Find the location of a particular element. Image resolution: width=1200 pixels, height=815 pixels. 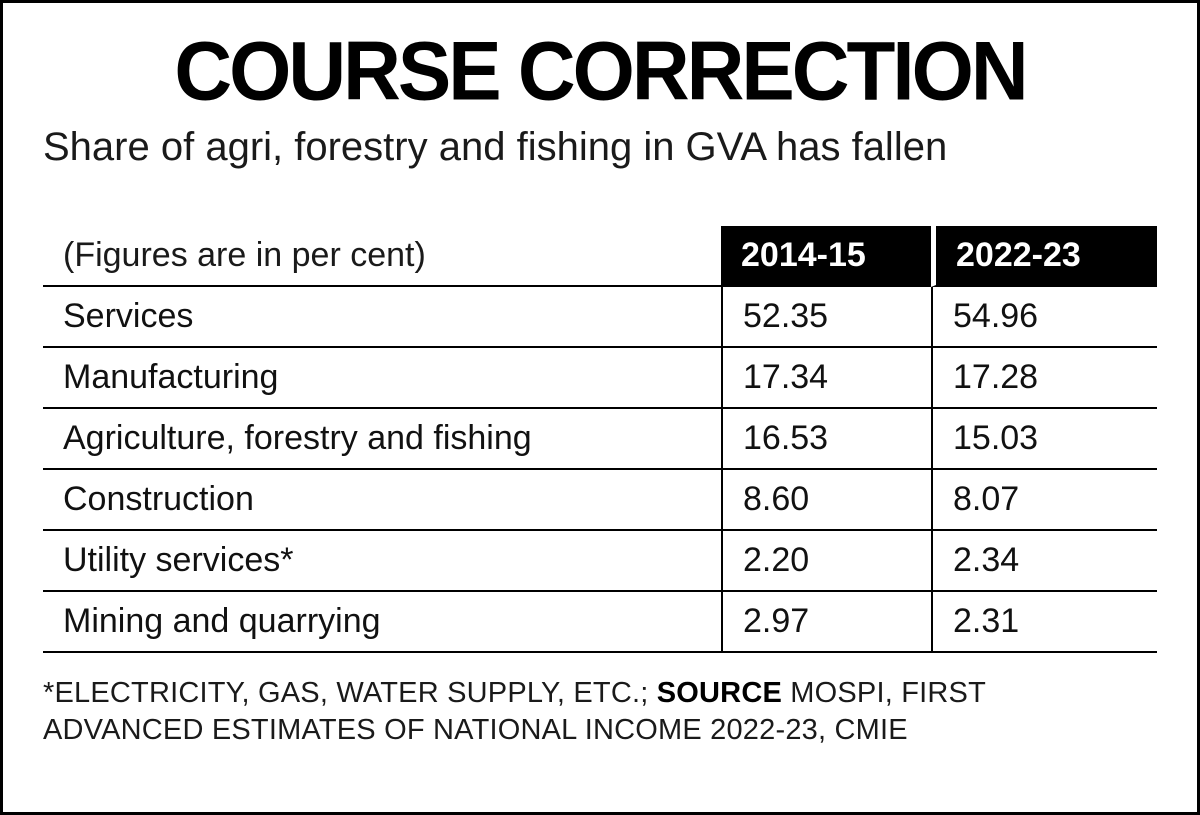

row-value-2014-15: 17.34 is located at coordinates (826, 378).